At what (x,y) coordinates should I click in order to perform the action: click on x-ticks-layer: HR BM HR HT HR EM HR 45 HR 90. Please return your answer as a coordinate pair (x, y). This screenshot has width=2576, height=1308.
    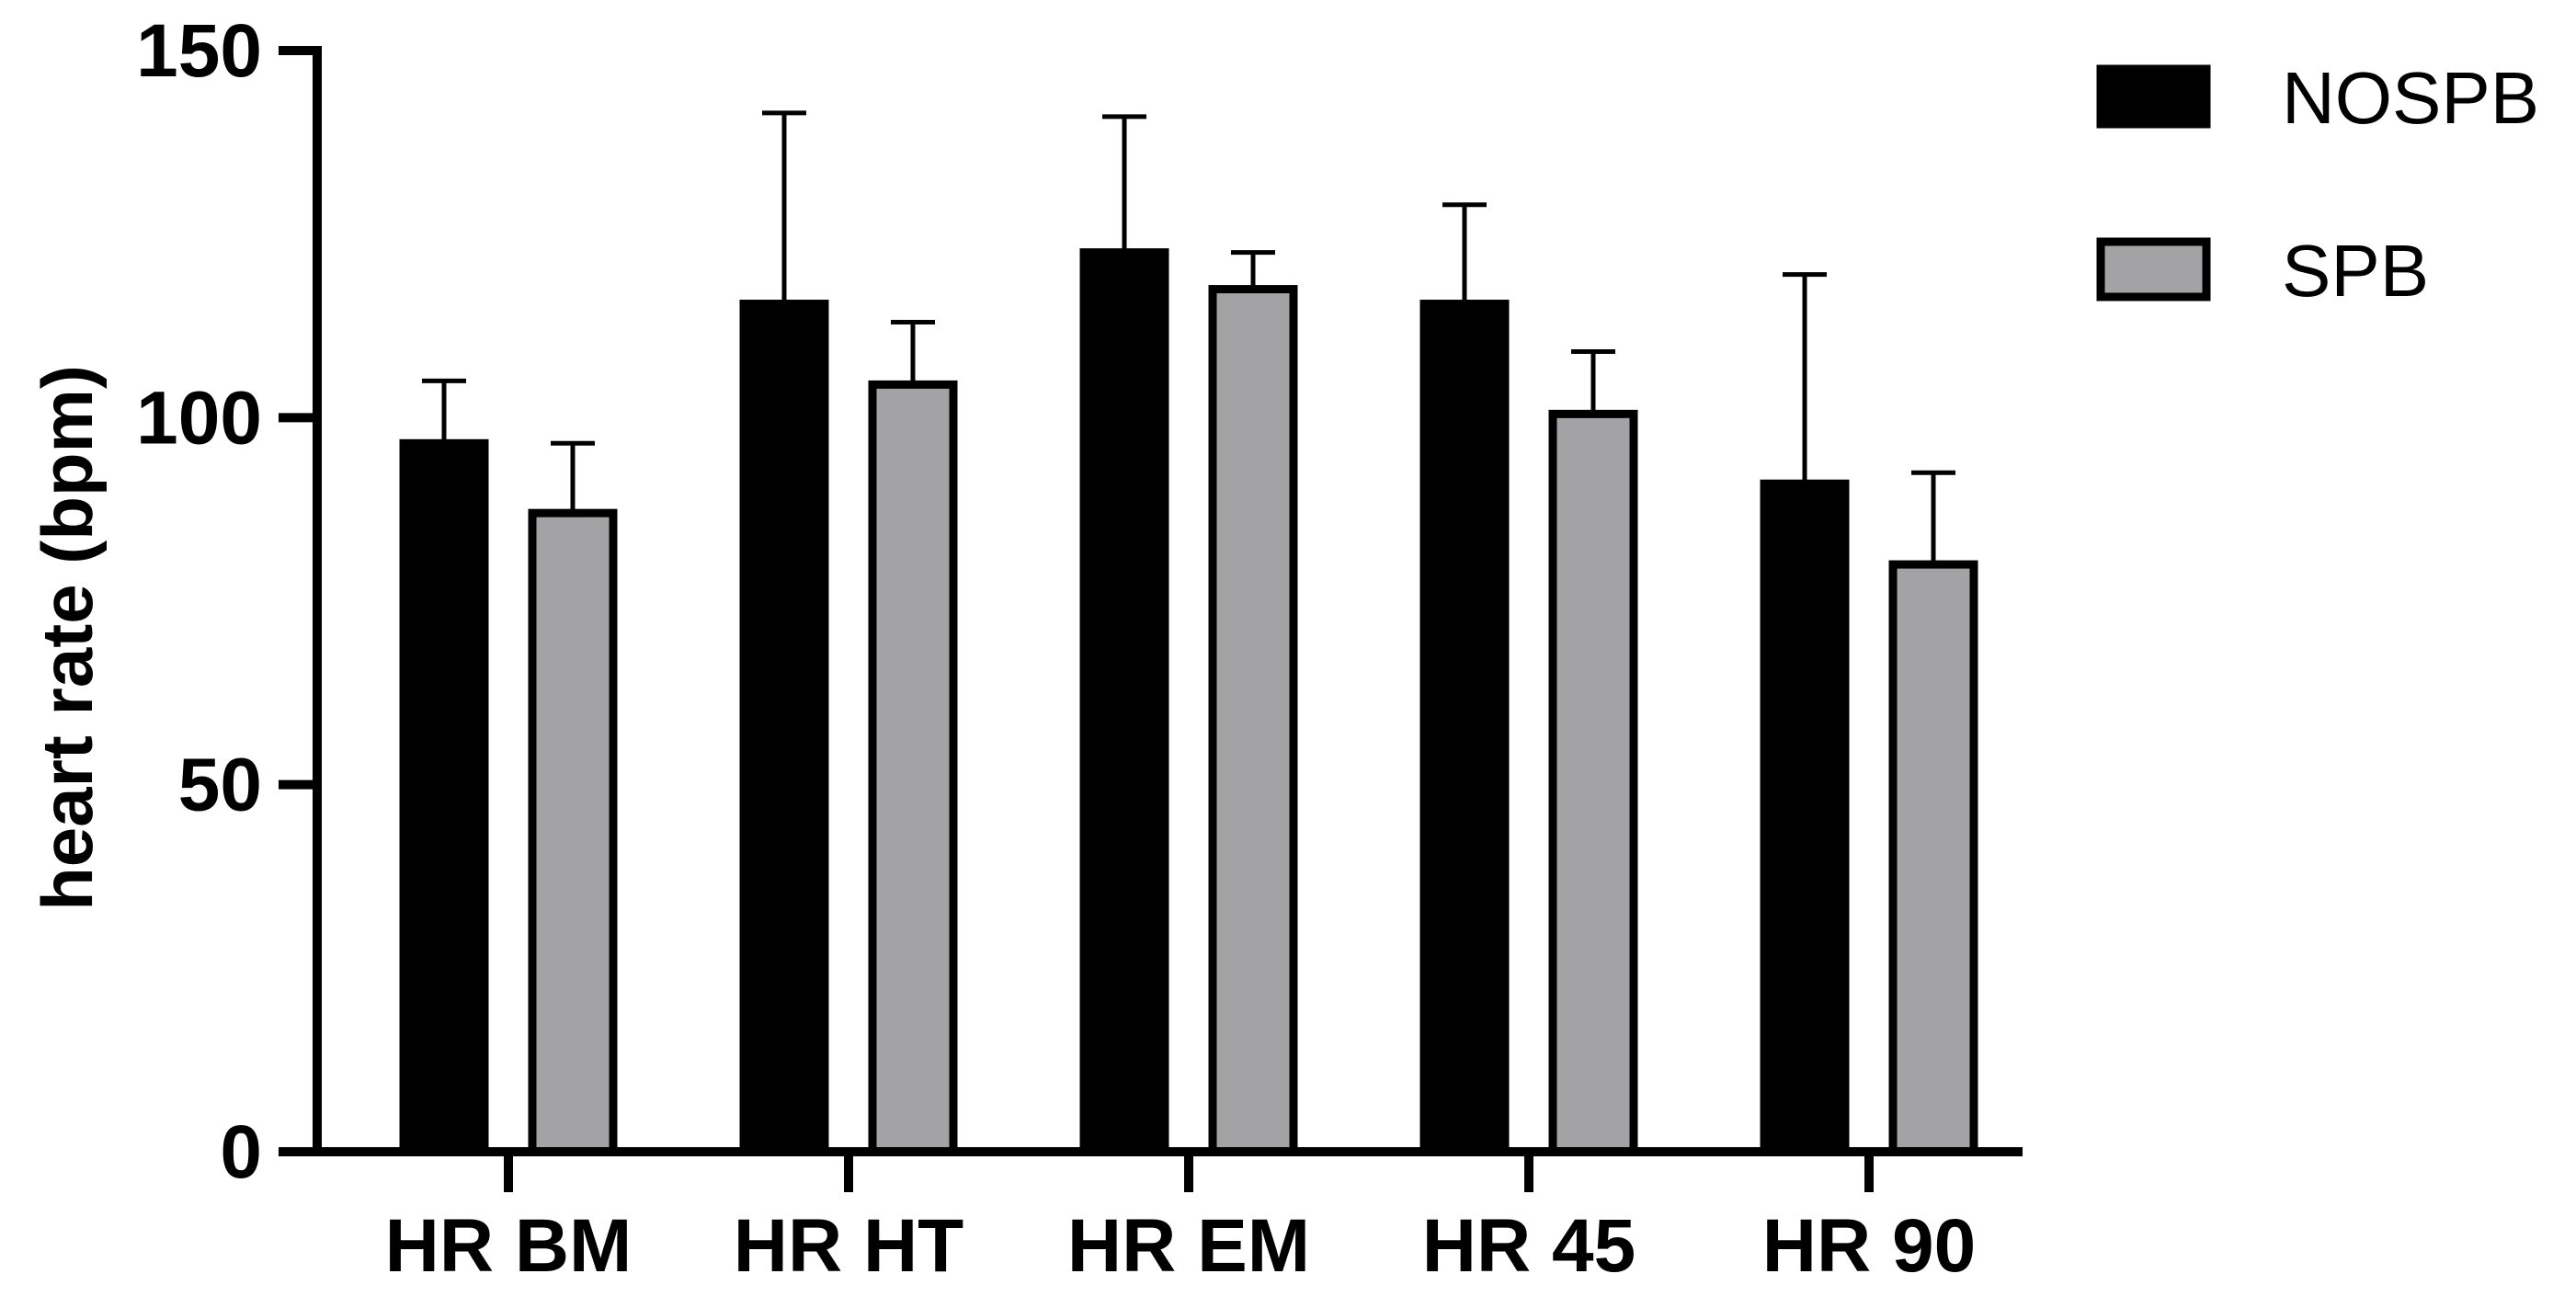
    Looking at the image, I should click on (1180, 1220).